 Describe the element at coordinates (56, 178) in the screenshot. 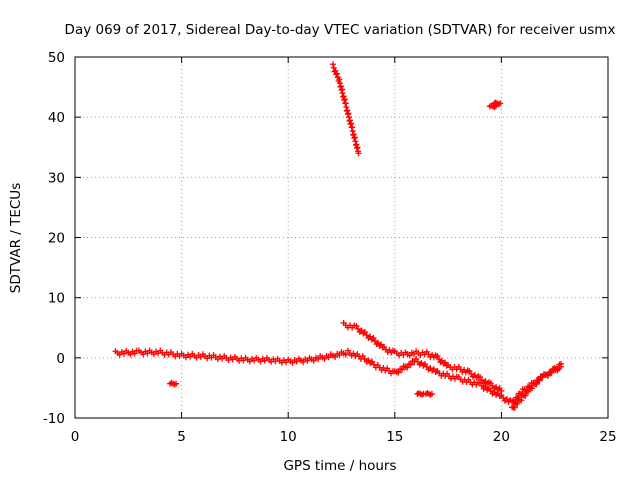

I see `y-tick-label: 30` at that location.